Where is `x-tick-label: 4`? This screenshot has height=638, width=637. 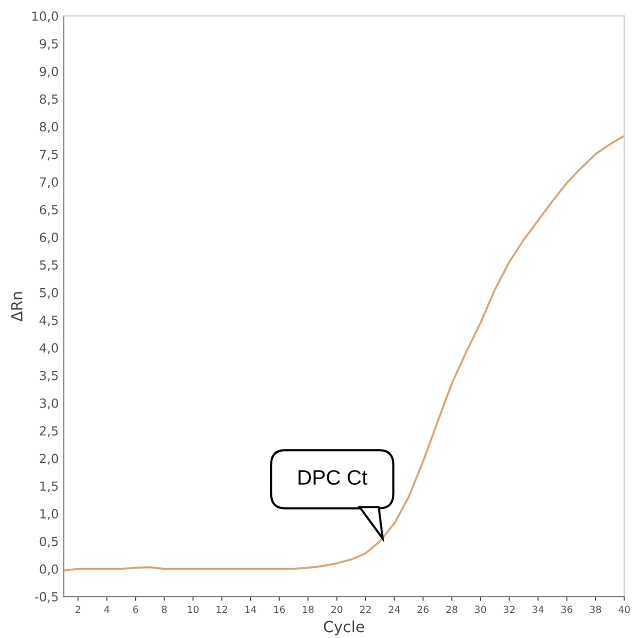
x-tick-label: 4 is located at coordinates (107, 609).